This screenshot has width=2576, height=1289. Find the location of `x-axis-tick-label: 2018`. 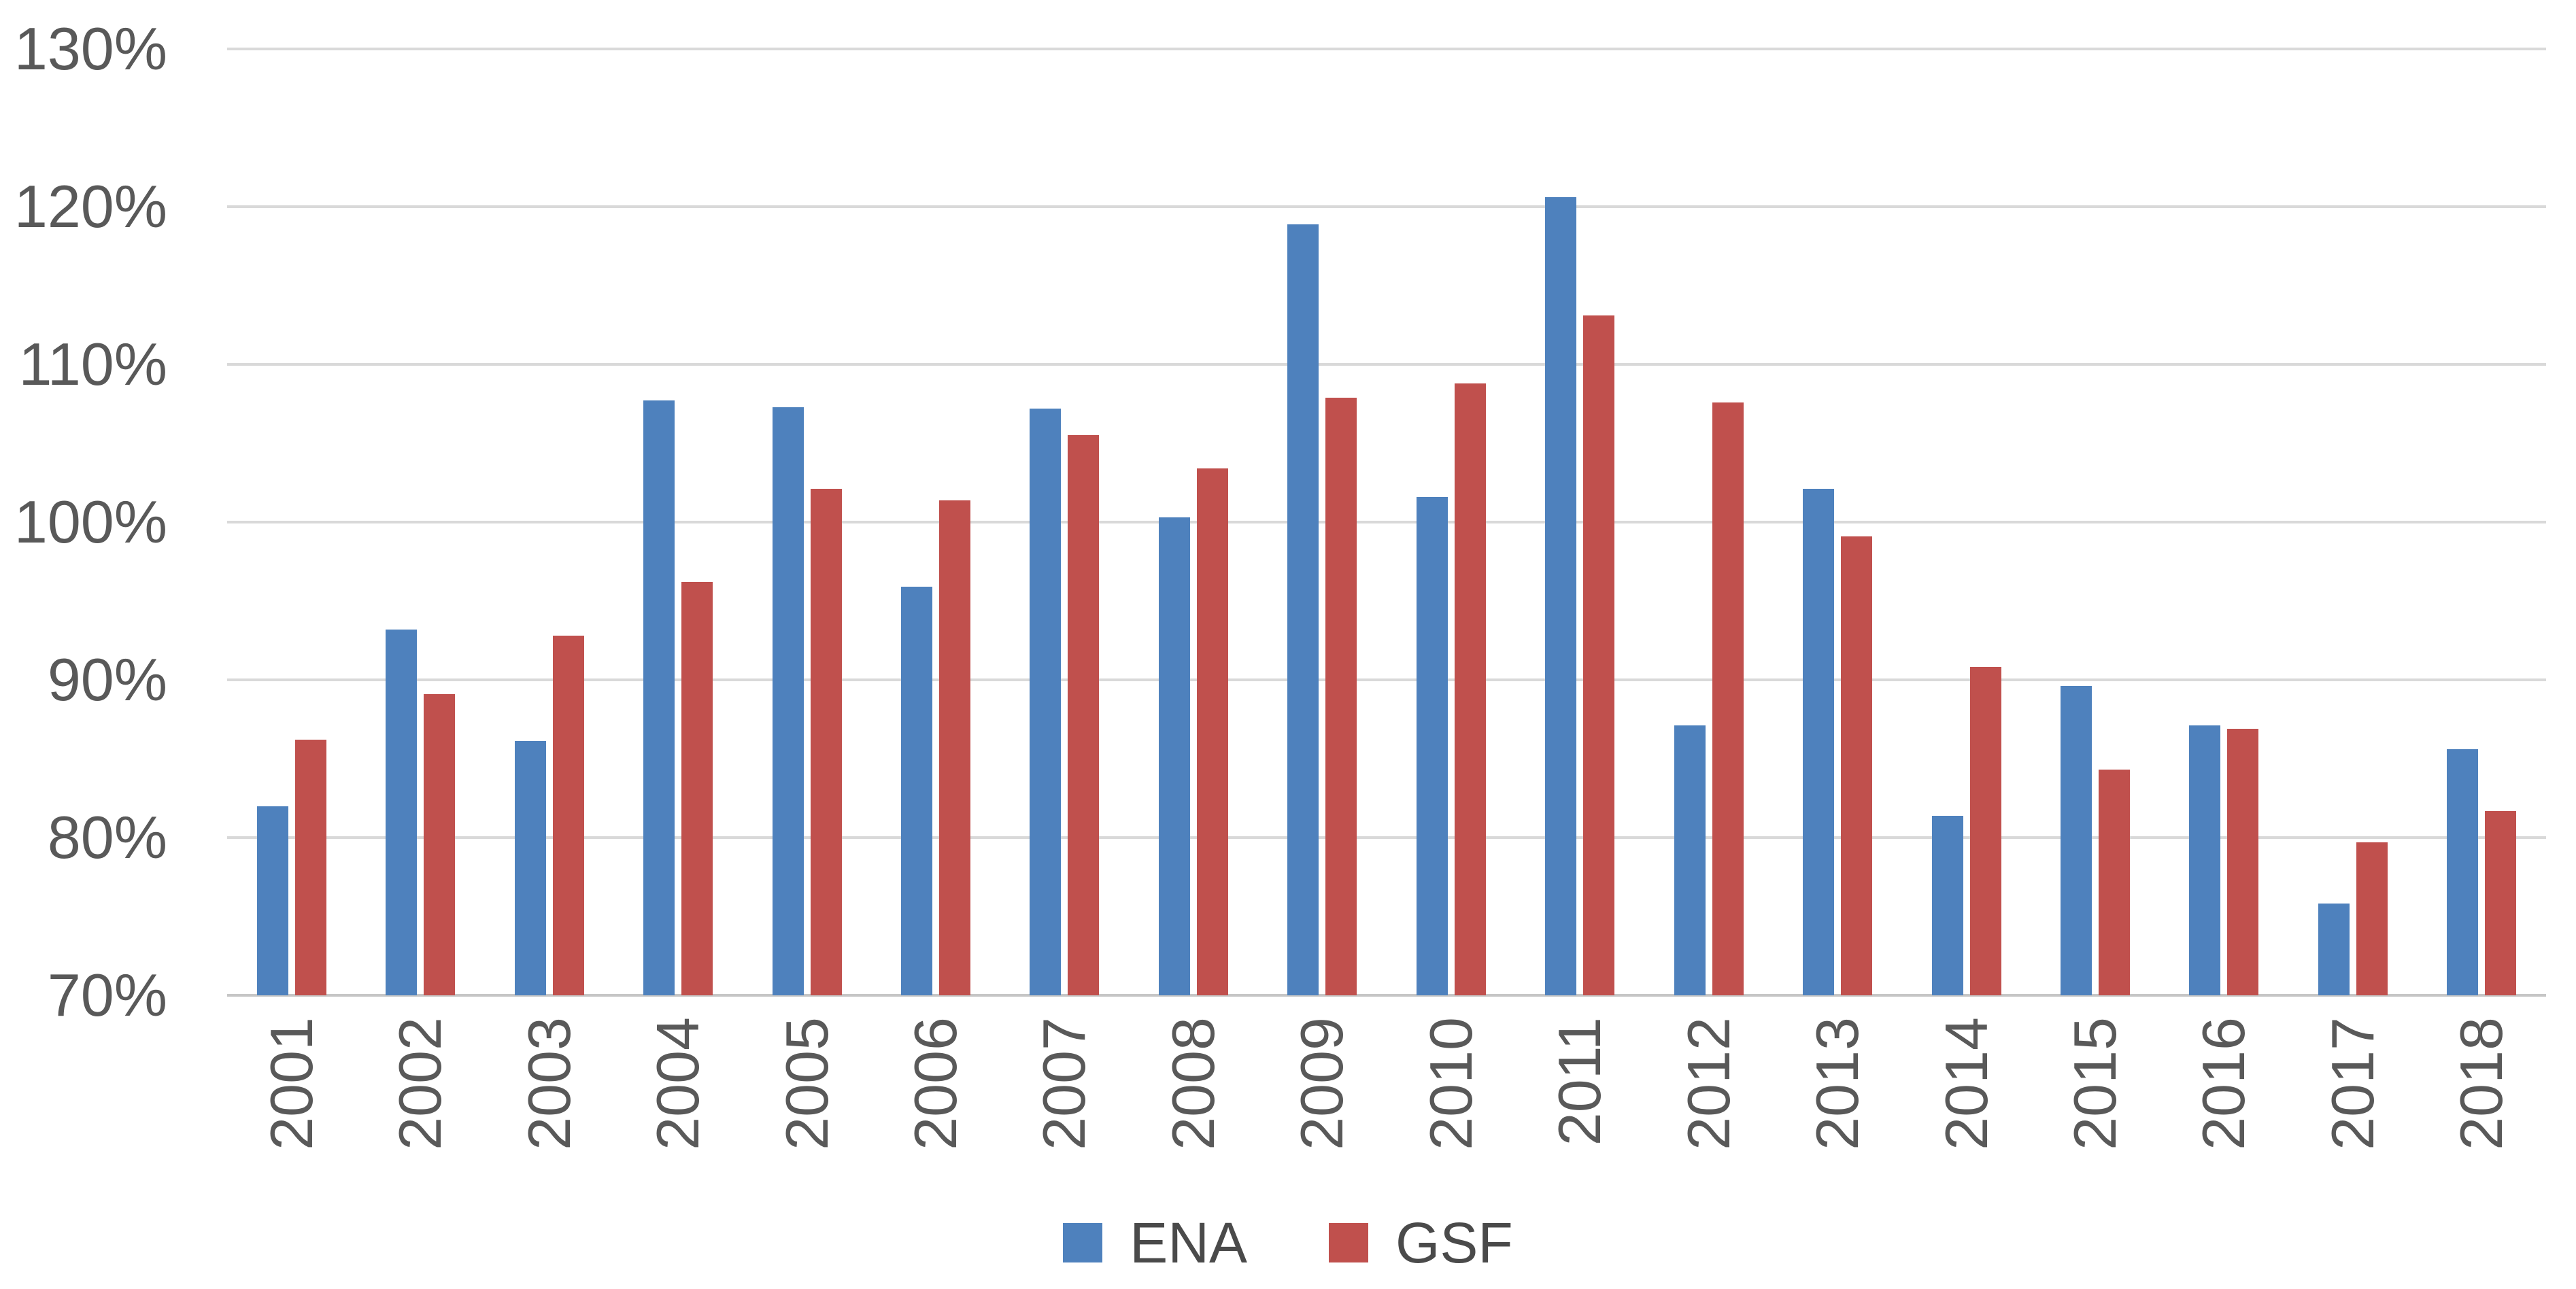

x-axis-tick-label: 2018 is located at coordinates (2481, 1083).